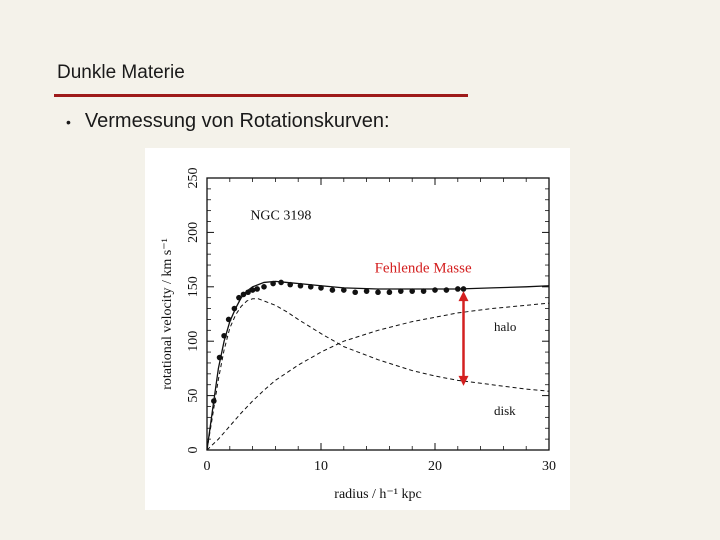  I want to click on missing-mass-arrowhead-bottom, so click(463, 380).